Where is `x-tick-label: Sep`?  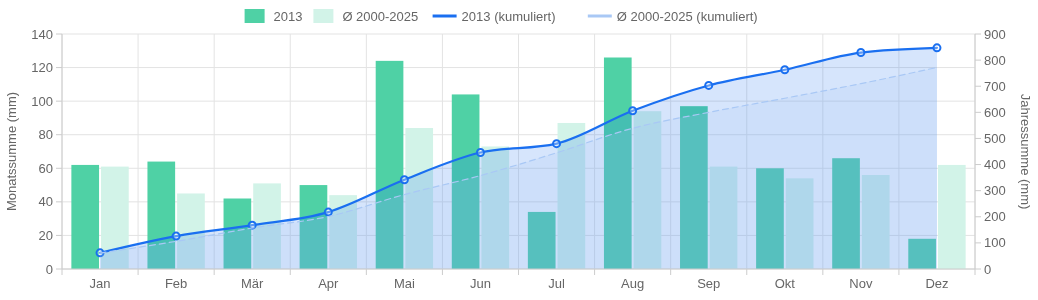 x-tick-label: Sep is located at coordinates (709, 283).